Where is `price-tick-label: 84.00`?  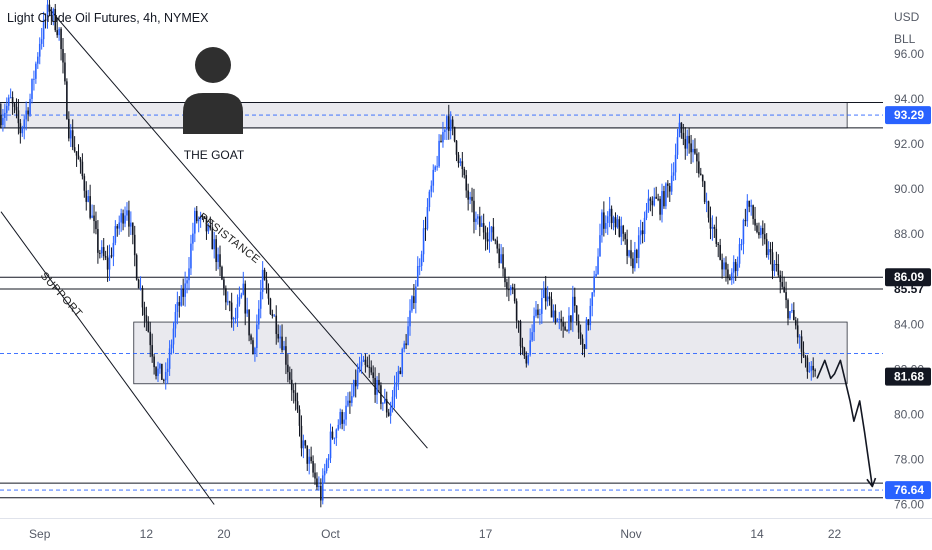
price-tick-label: 84.00 is located at coordinates (909, 324).